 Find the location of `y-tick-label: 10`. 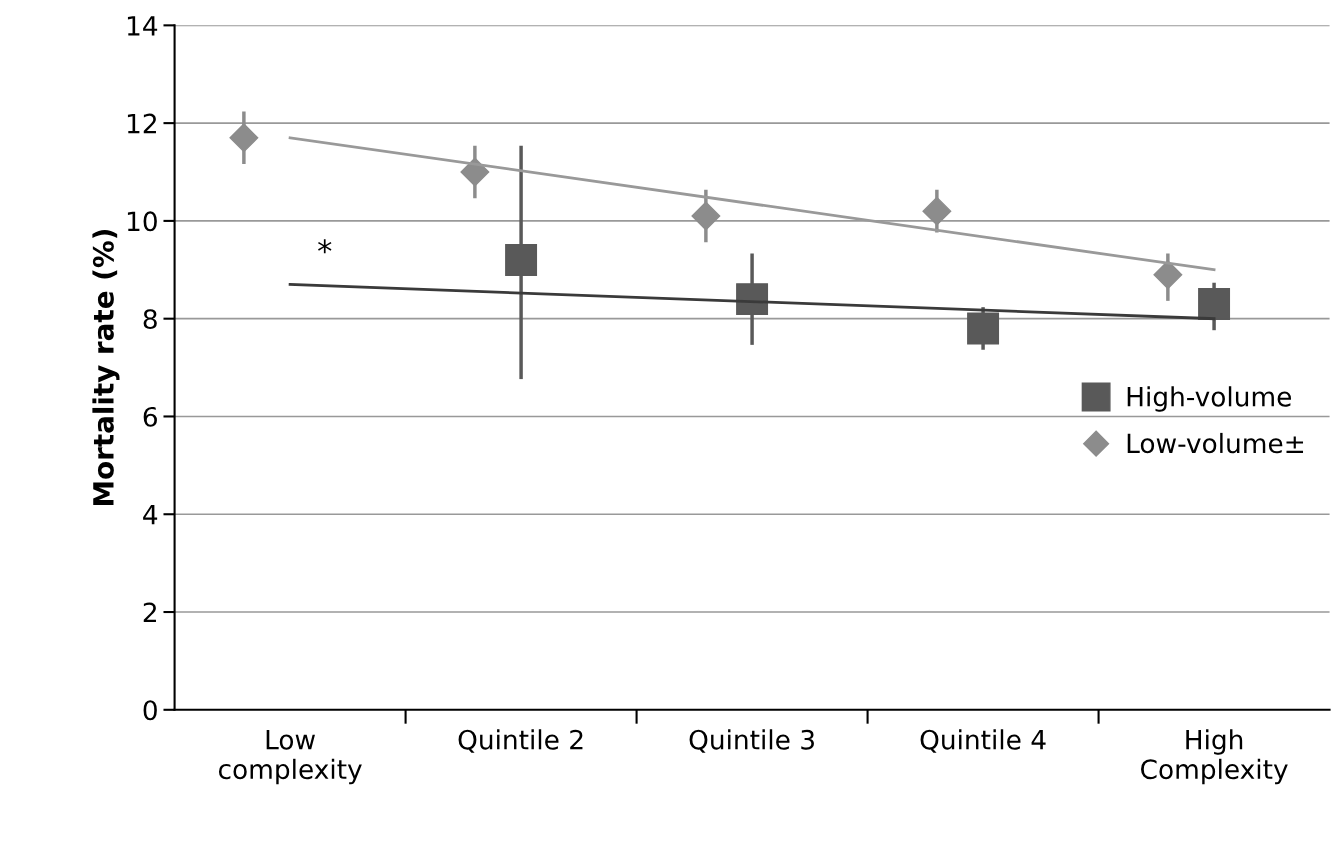

y-tick-label: 10 is located at coordinates (142, 221).